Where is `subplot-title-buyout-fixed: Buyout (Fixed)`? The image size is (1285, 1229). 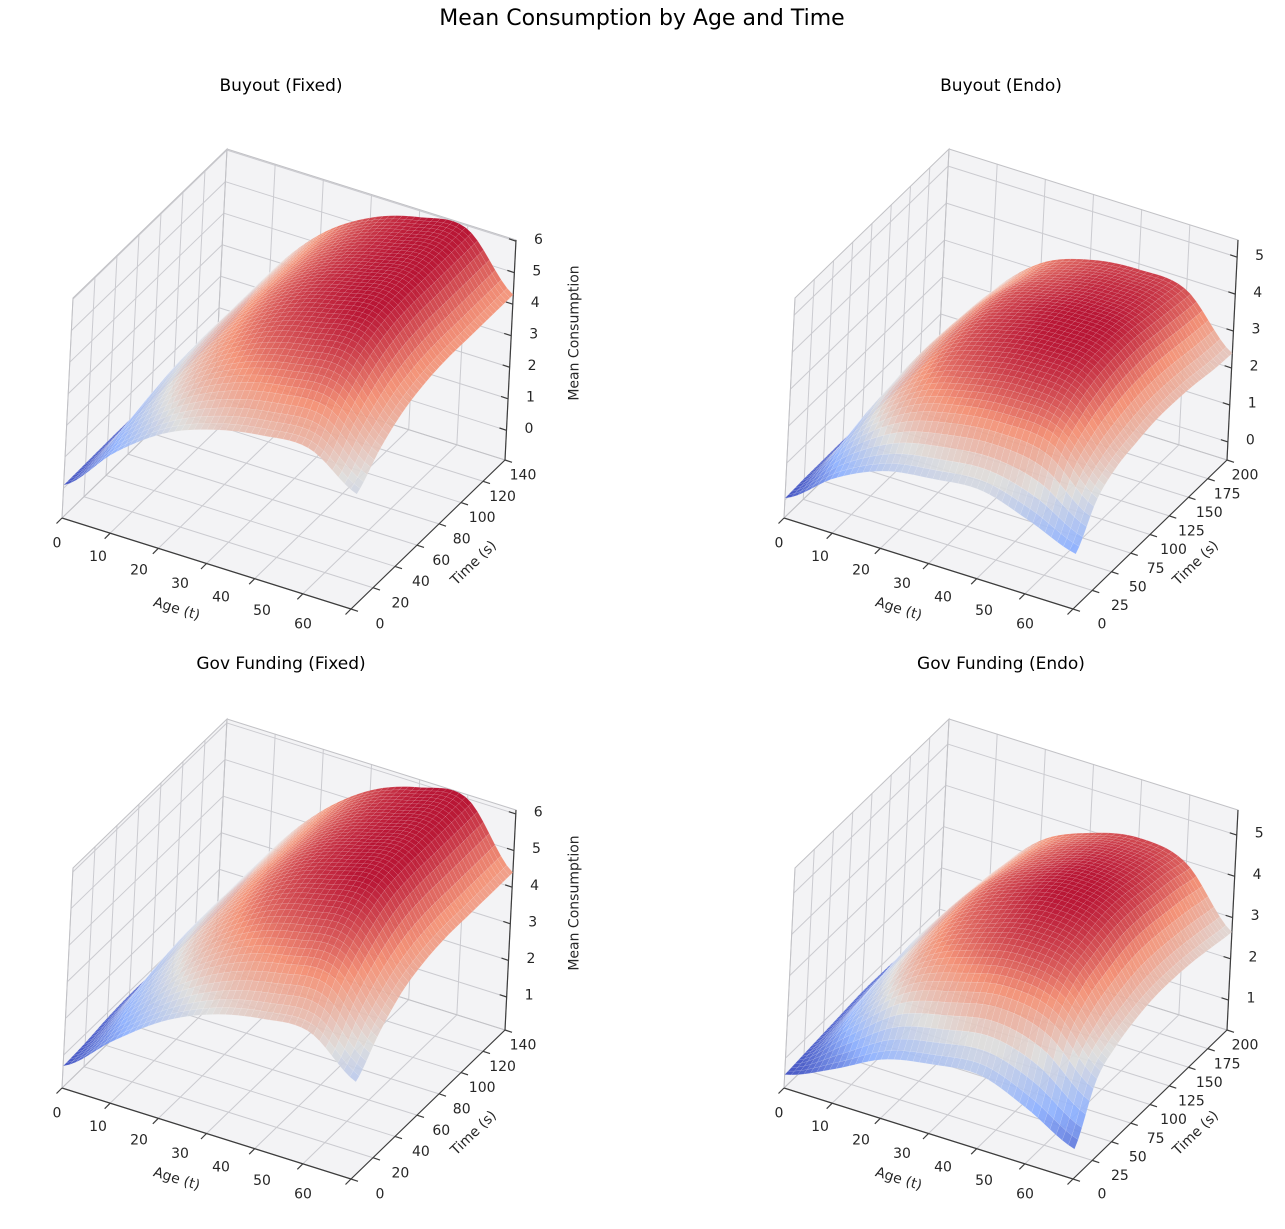 subplot-title-buyout-fixed: Buyout (Fixed) is located at coordinates (281, 86).